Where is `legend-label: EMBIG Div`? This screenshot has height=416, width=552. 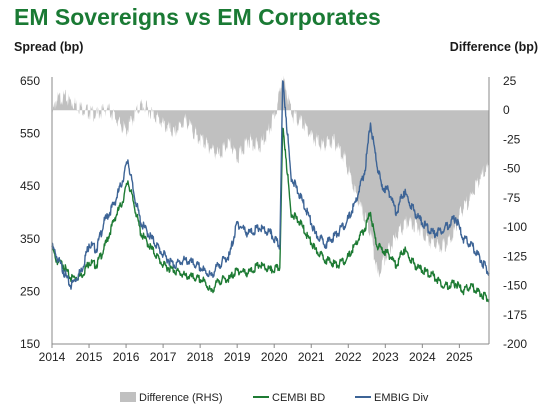 legend-label: EMBIG Div is located at coordinates (401, 398).